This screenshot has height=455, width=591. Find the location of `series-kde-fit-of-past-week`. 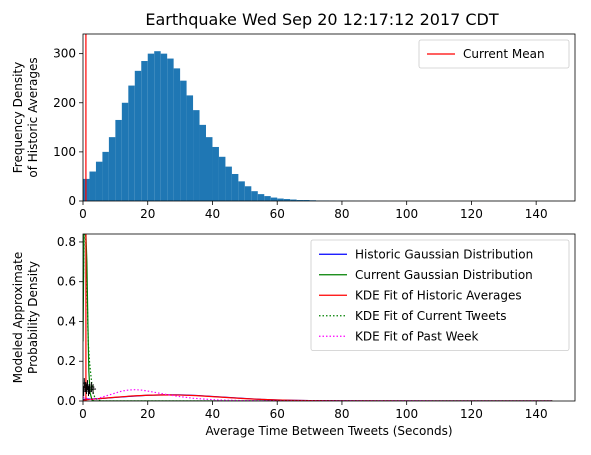

series-kde-fit-of-past-week is located at coordinates (318, 395).